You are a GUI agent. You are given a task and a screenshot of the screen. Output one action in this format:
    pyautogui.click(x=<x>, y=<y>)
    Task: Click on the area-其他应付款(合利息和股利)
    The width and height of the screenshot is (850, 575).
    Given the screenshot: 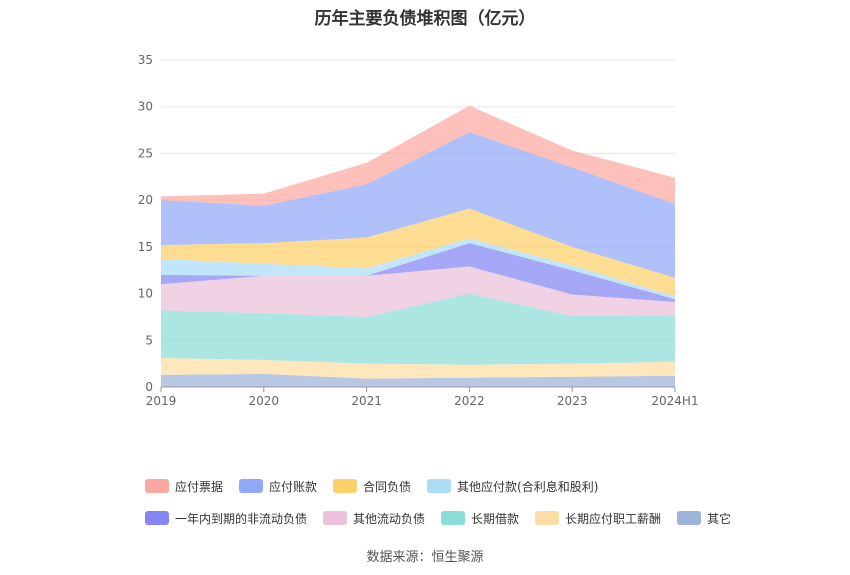 What is the action you would take?
    pyautogui.click(x=418, y=269)
    